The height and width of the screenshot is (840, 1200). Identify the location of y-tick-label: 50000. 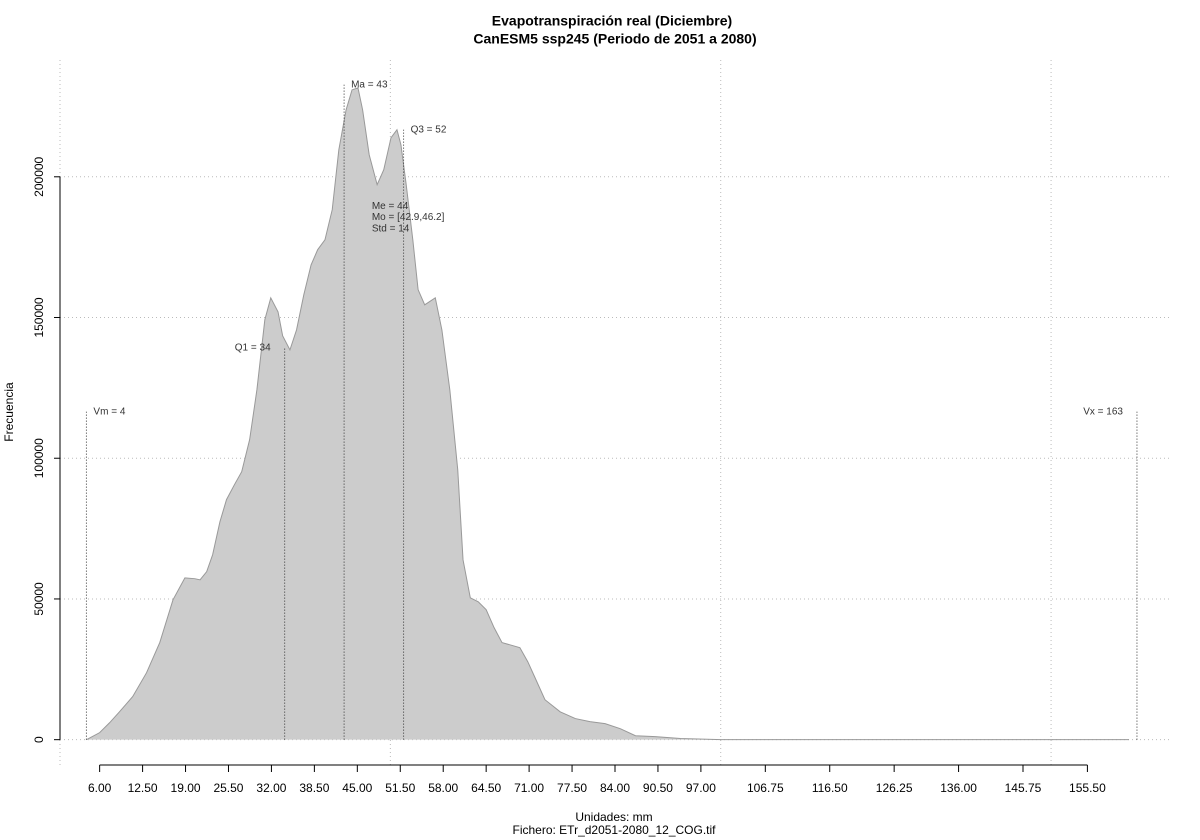
(39, 599).